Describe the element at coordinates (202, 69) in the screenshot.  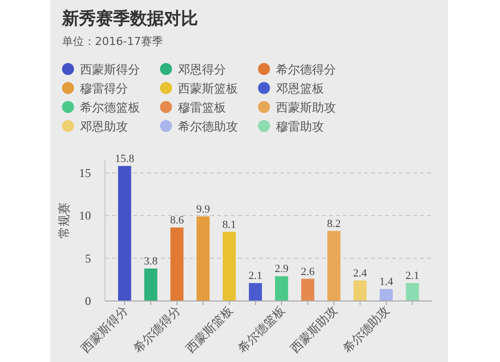
I see `legend-label: 邓恩得分` at that location.